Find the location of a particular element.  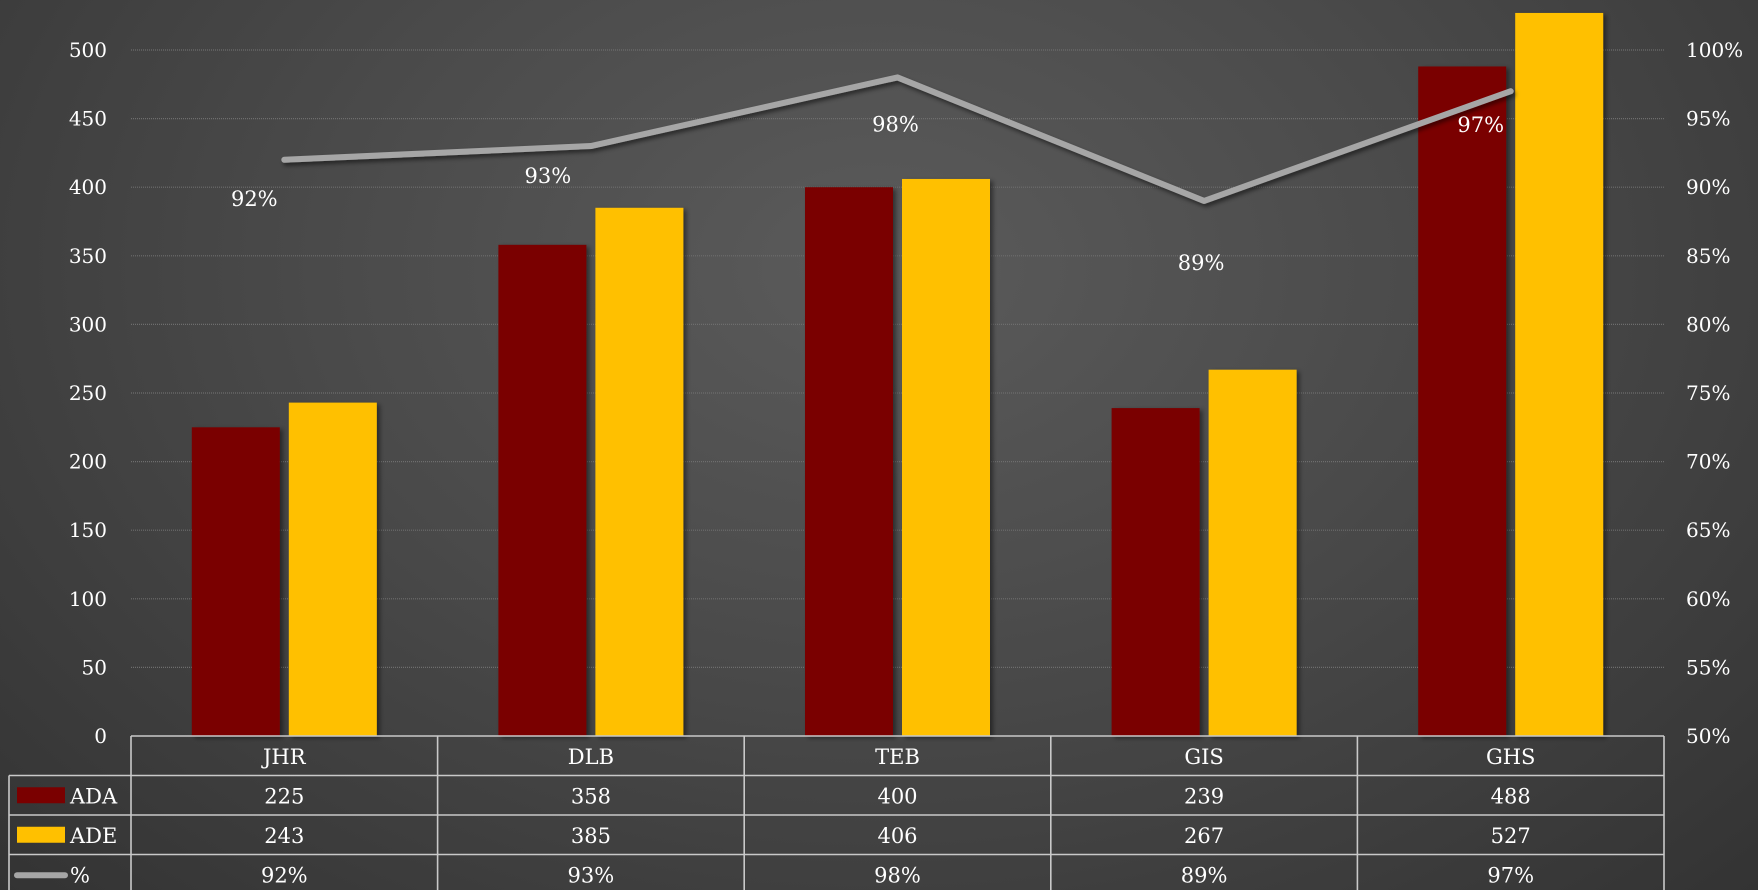

legend-label: % is located at coordinates (80, 875).